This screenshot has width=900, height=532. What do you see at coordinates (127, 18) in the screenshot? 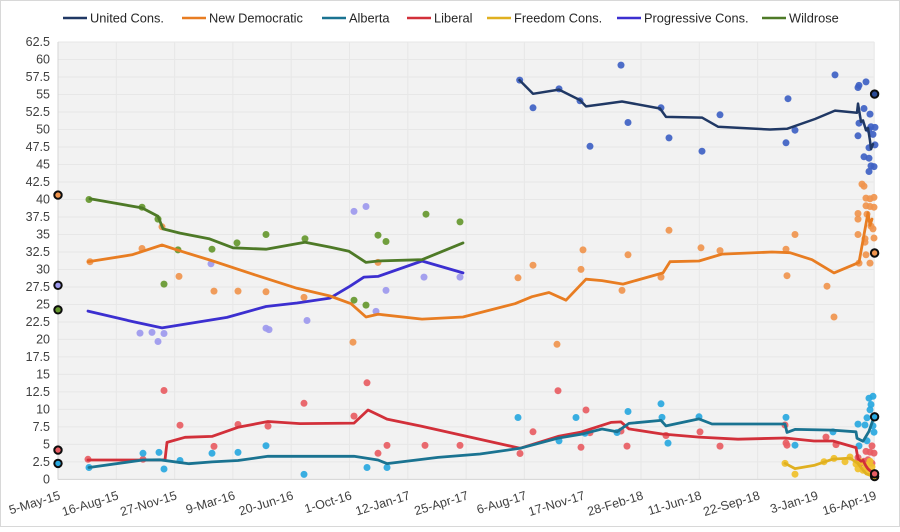
I see `svg-text: United Cons.` at bounding box center [127, 18].